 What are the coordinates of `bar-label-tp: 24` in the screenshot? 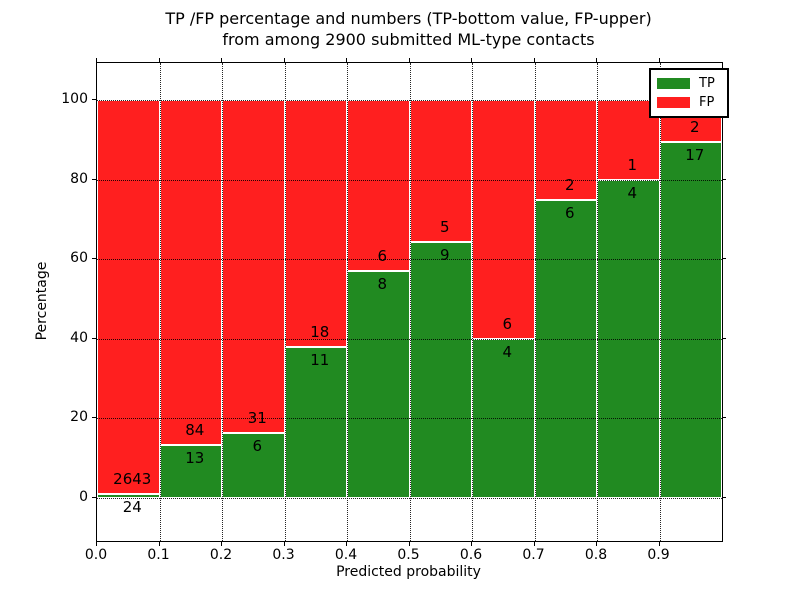 It's located at (132, 507).